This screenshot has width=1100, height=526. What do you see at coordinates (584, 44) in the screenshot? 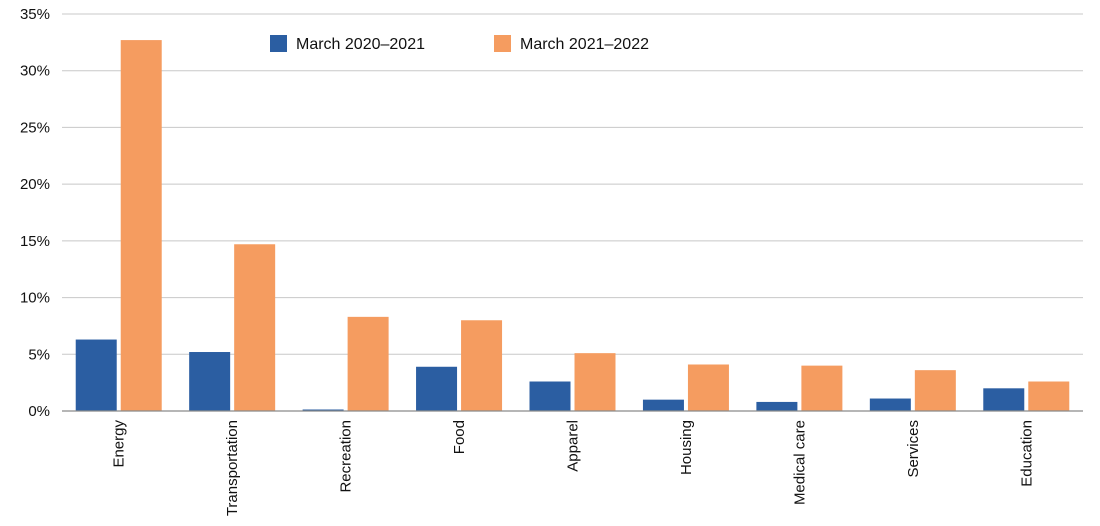
I see `legend-label: March 2021–2022` at bounding box center [584, 44].